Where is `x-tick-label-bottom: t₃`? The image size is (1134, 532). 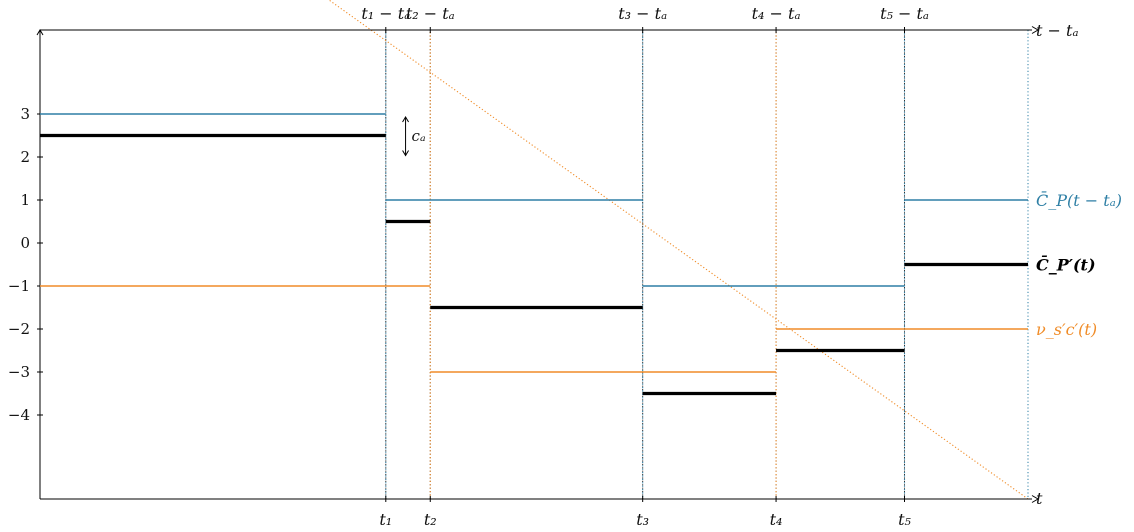
x-tick-label-bottom: t₃ is located at coordinates (642, 519).